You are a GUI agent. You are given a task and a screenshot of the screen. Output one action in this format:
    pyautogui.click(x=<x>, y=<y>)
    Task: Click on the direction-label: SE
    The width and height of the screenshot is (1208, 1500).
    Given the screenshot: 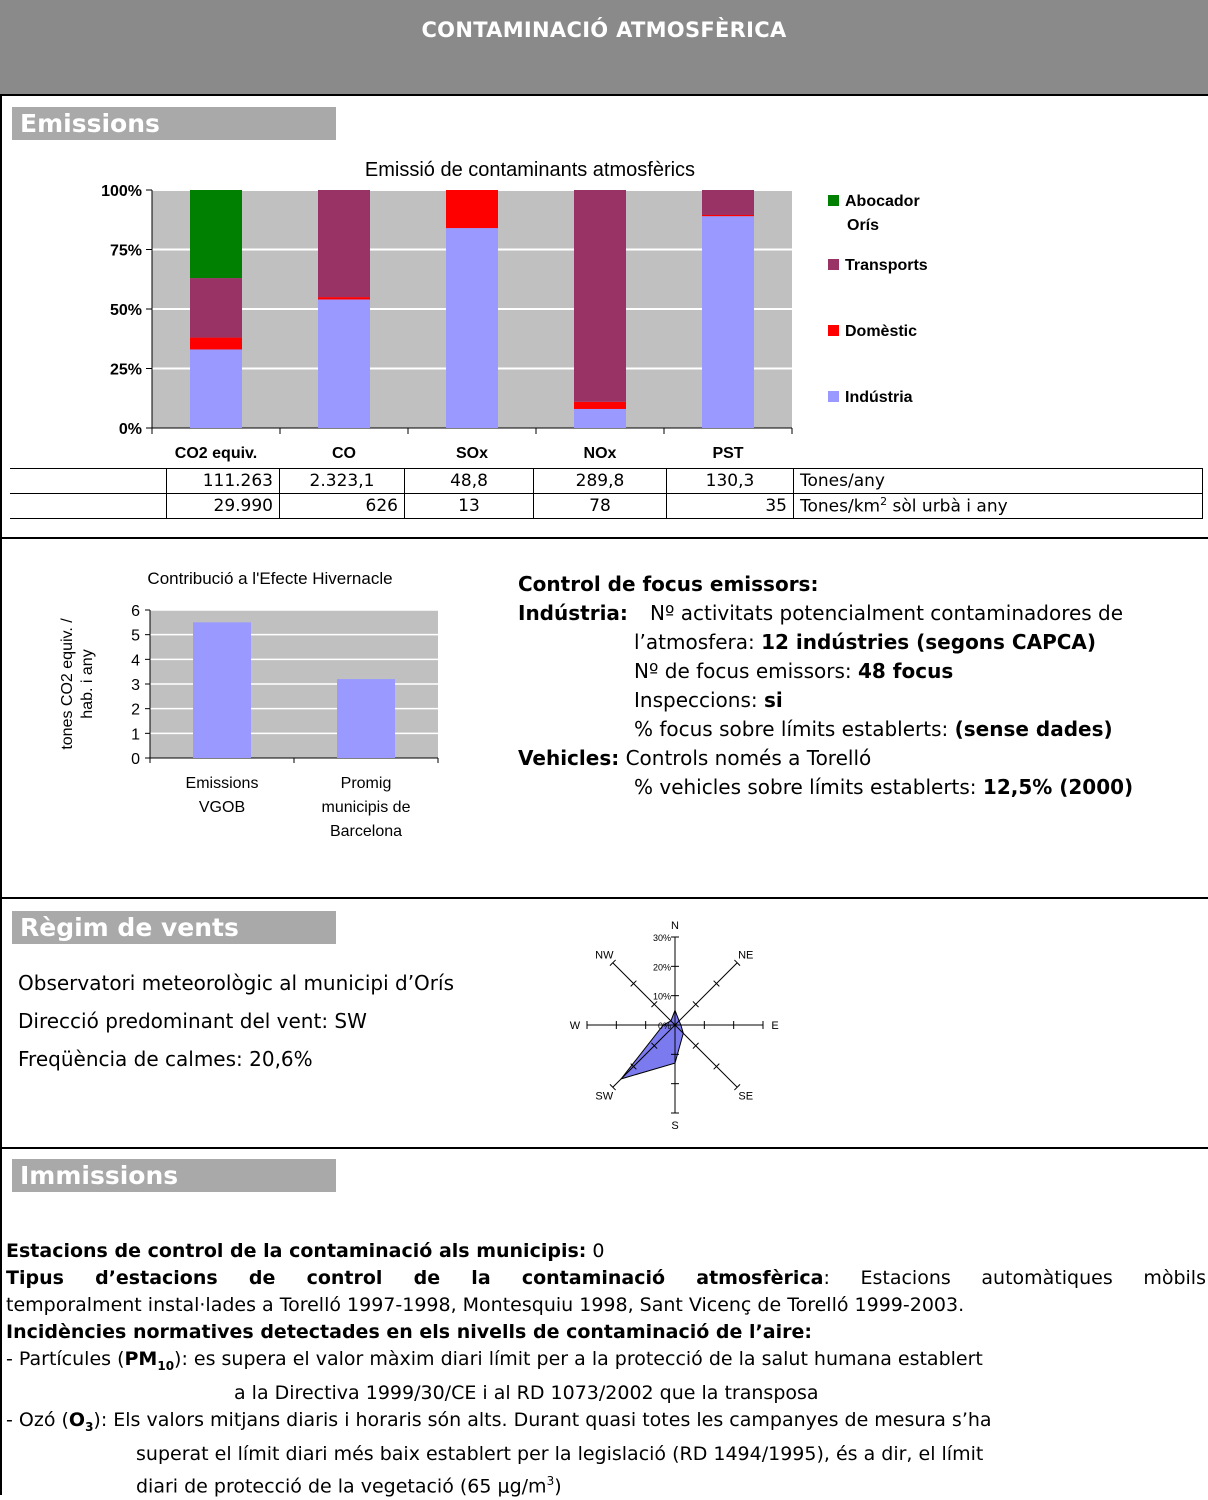 What is the action you would take?
    pyautogui.click(x=745, y=1097)
    